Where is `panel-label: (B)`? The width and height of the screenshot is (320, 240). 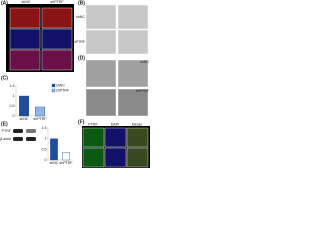
panel-label: (B) is located at coordinates (81, 3).